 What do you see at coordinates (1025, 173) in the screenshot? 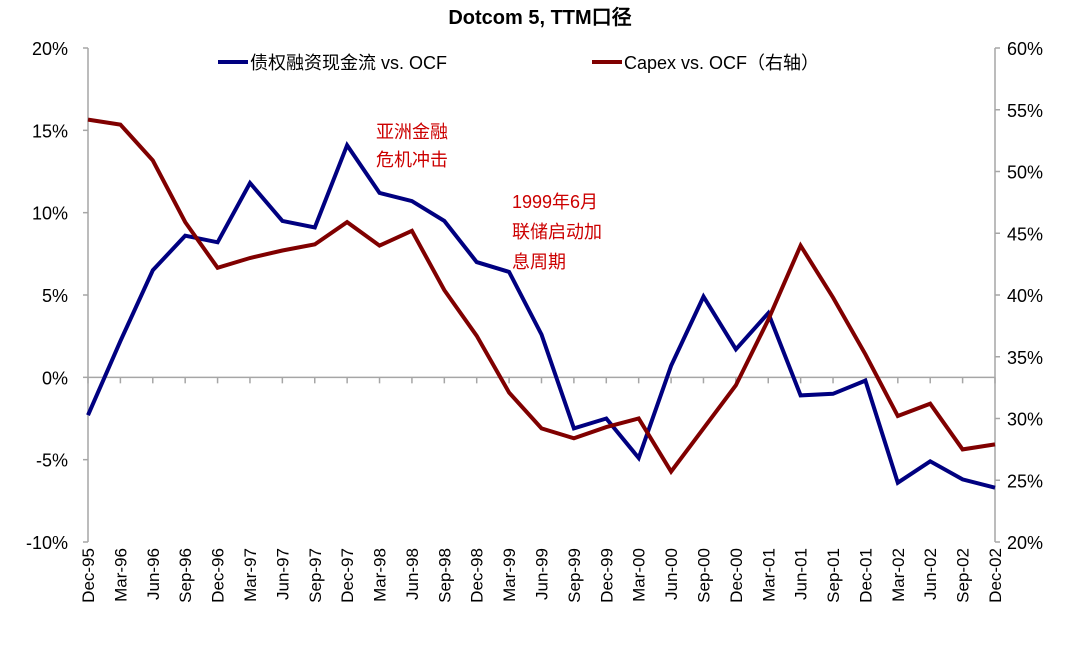
I see `right-axis-tick-label: 50%` at bounding box center [1025, 173].